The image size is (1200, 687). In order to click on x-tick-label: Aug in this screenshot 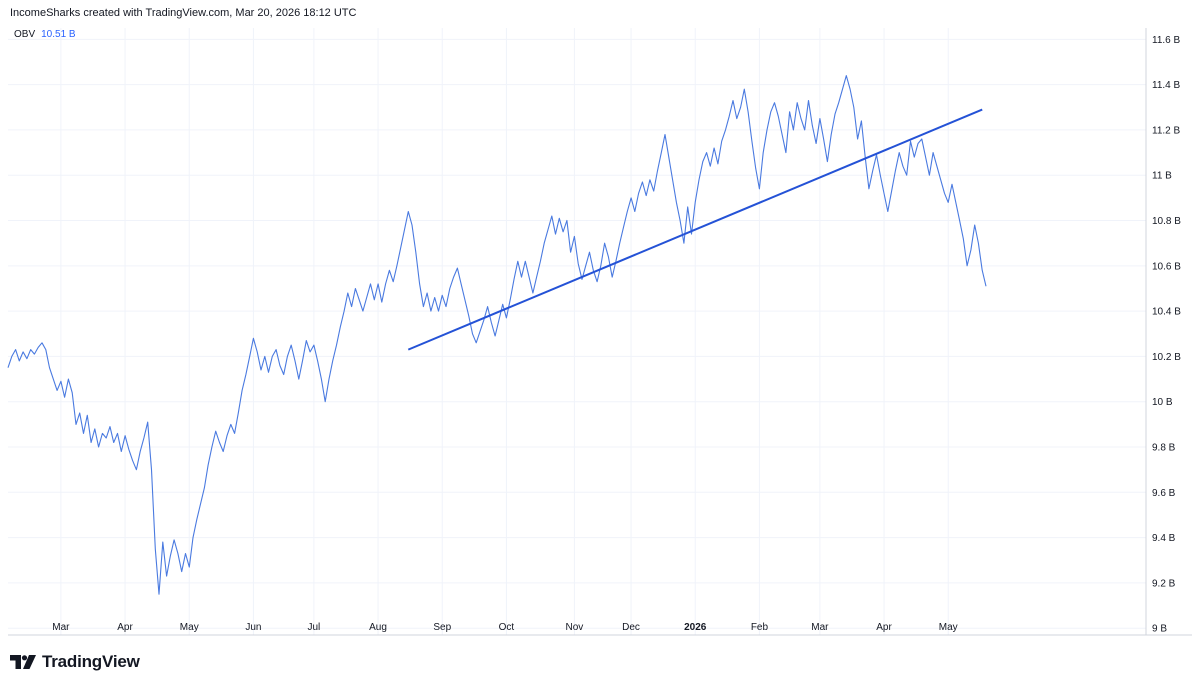, I will do `click(378, 627)`.